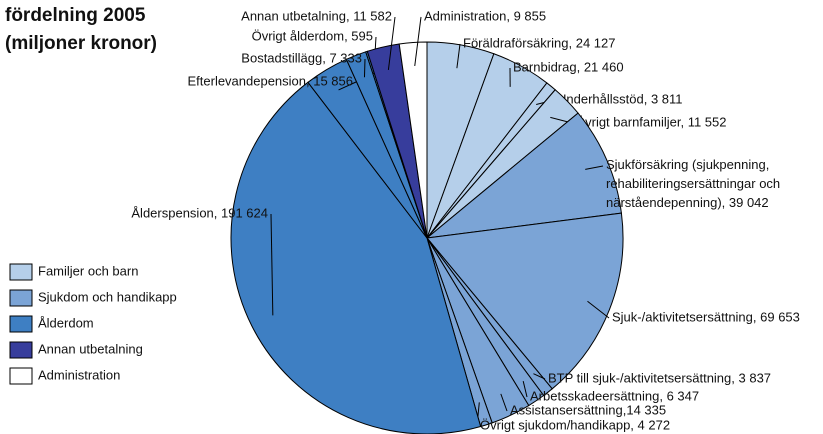 This screenshot has height=434, width=823. What do you see at coordinates (66, 322) in the screenshot?
I see `legend-label: Ålderdom` at bounding box center [66, 322].